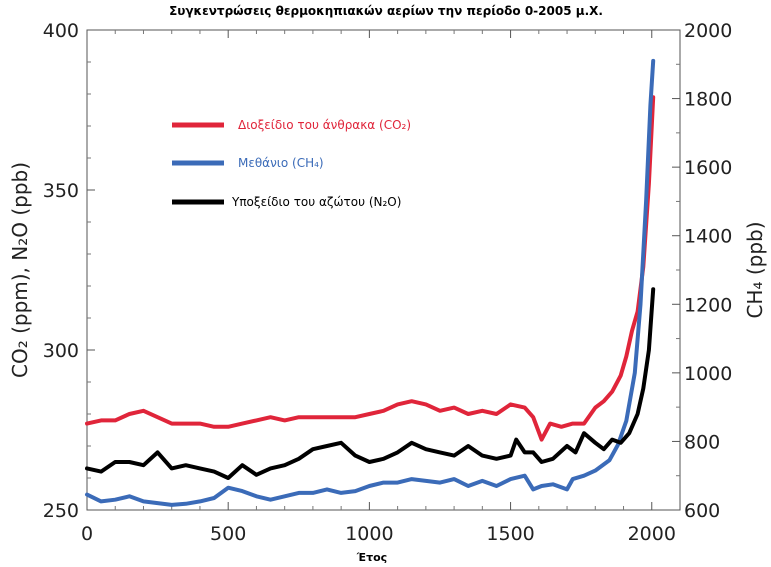  Describe the element at coordinates (69, 271) in the screenshot. I see `y-left-axis-ticks: 250 300 350 400` at that location.